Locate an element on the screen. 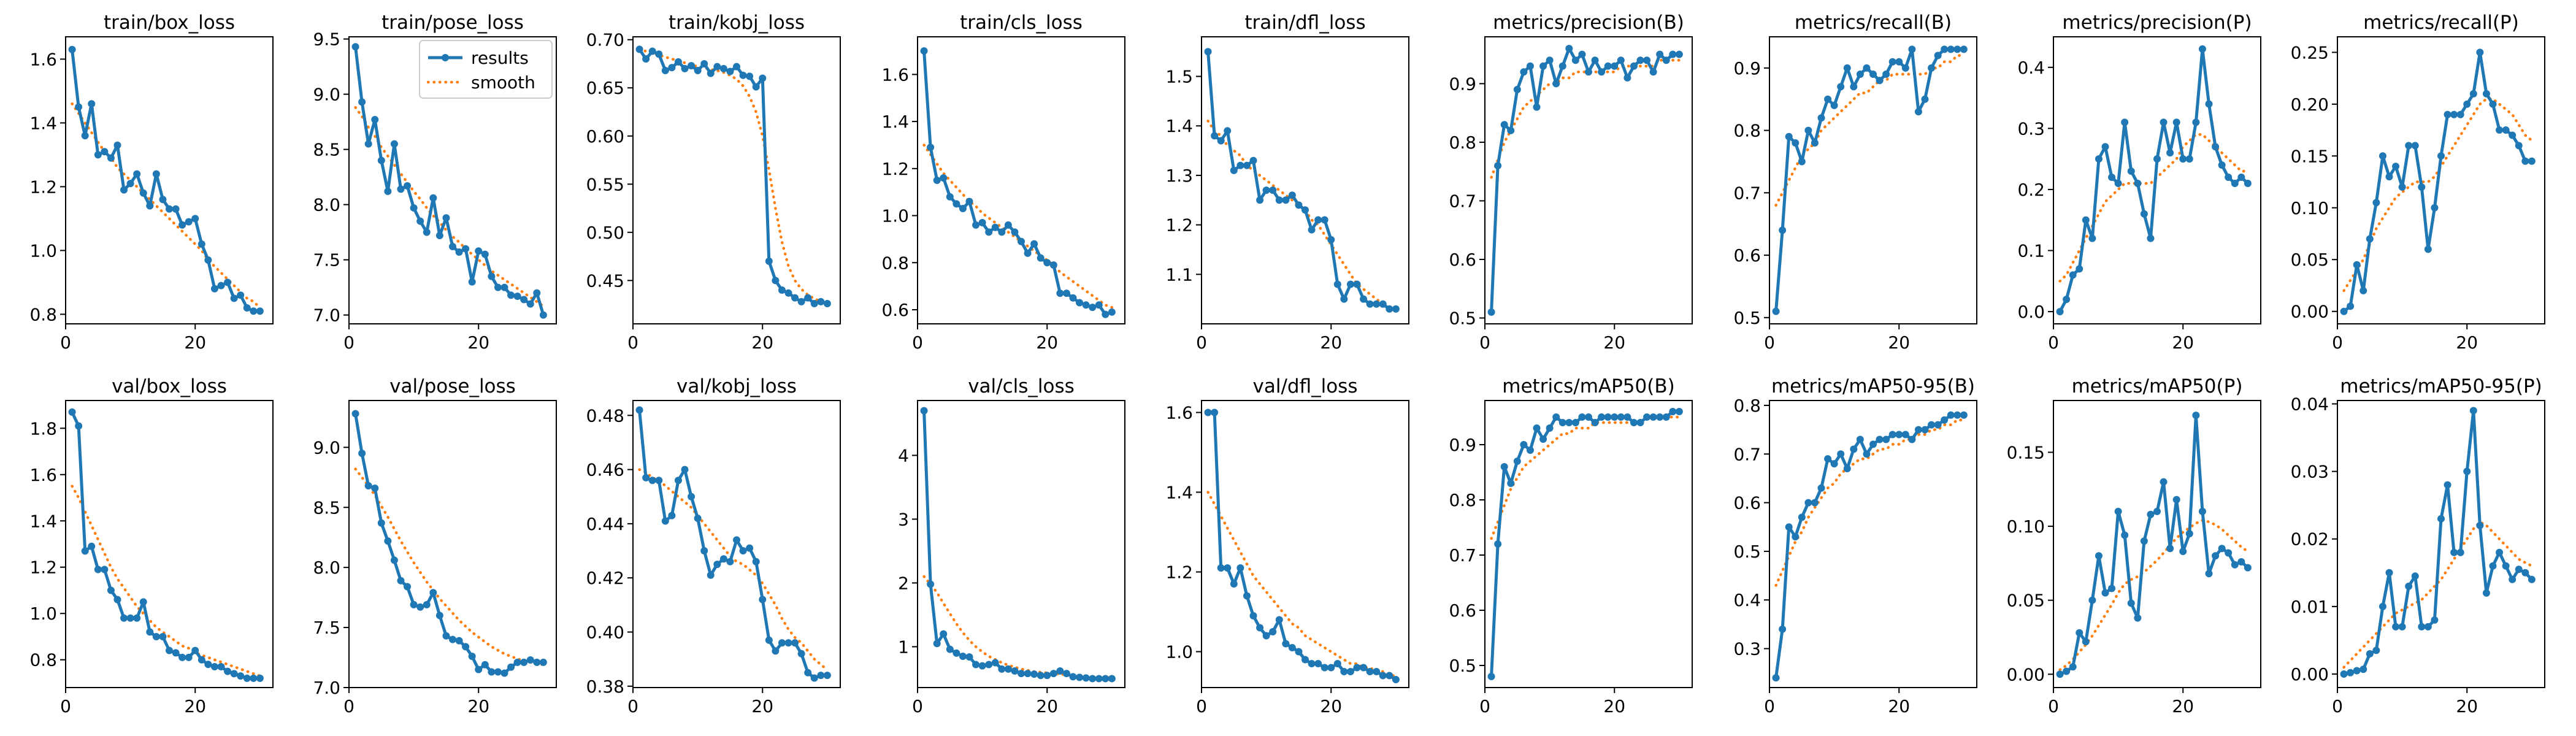  y-tick-label: 0.55 is located at coordinates (605, 184).